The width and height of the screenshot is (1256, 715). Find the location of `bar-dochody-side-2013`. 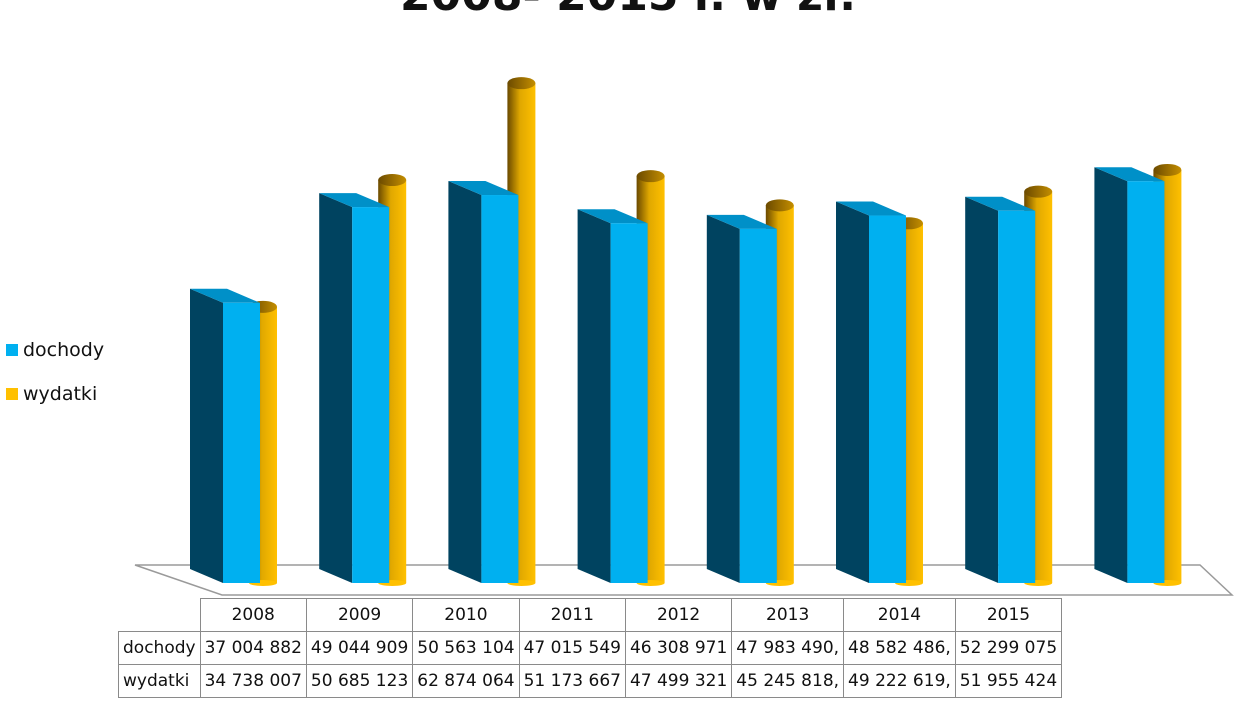

bar-dochody-side-2013 is located at coordinates (852, 392).